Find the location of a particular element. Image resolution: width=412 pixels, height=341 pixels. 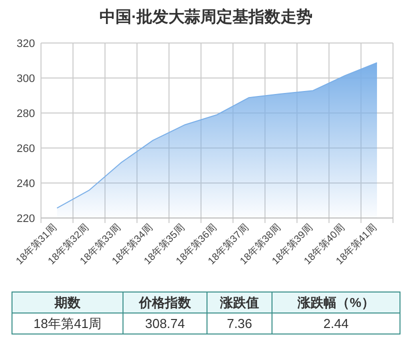

y-tick-label: 220 is located at coordinates (25, 219).